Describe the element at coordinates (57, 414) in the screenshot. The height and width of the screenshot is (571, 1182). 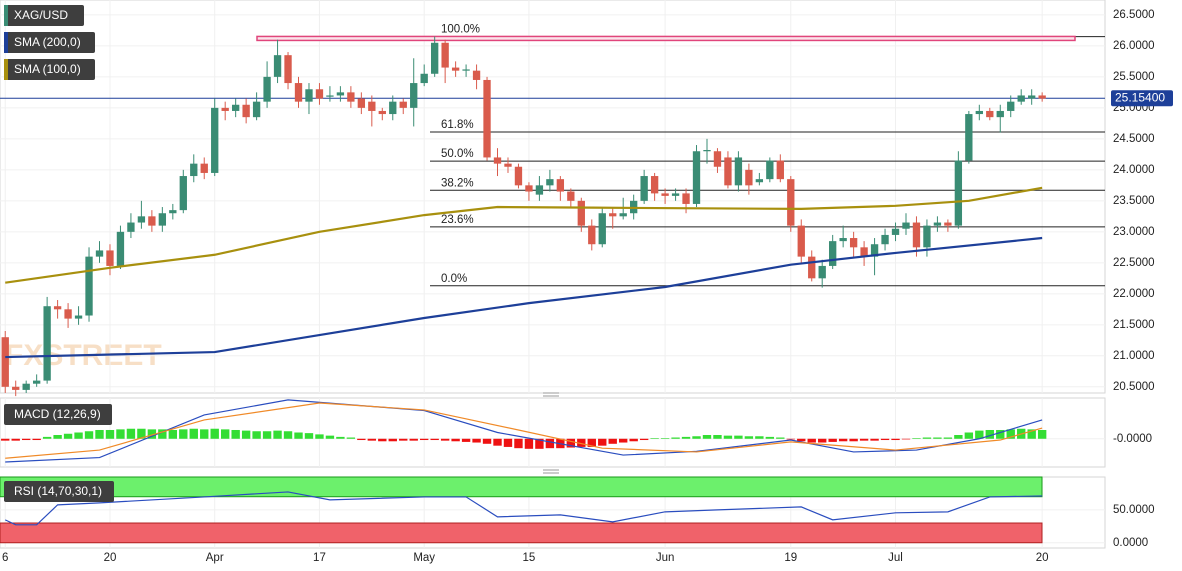
I see `legend-label: MACD (12,26,9)` at that location.